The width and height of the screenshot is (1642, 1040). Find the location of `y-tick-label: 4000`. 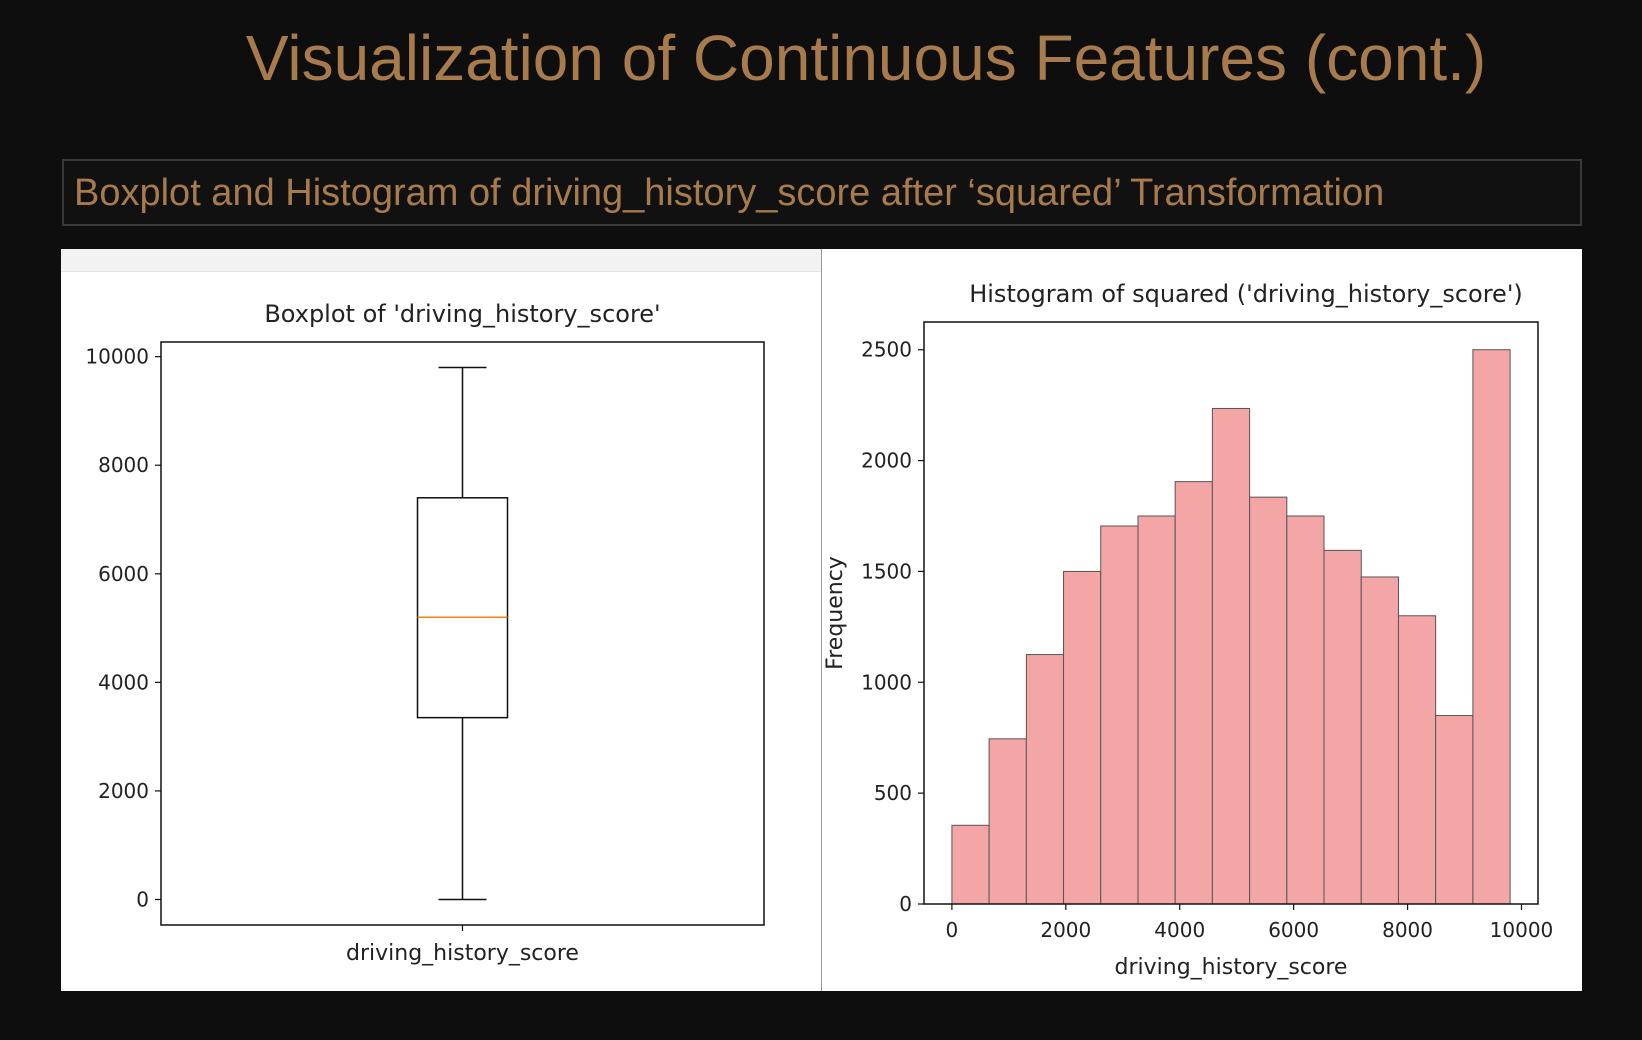

y-tick-label: 4000 is located at coordinates (123, 682).